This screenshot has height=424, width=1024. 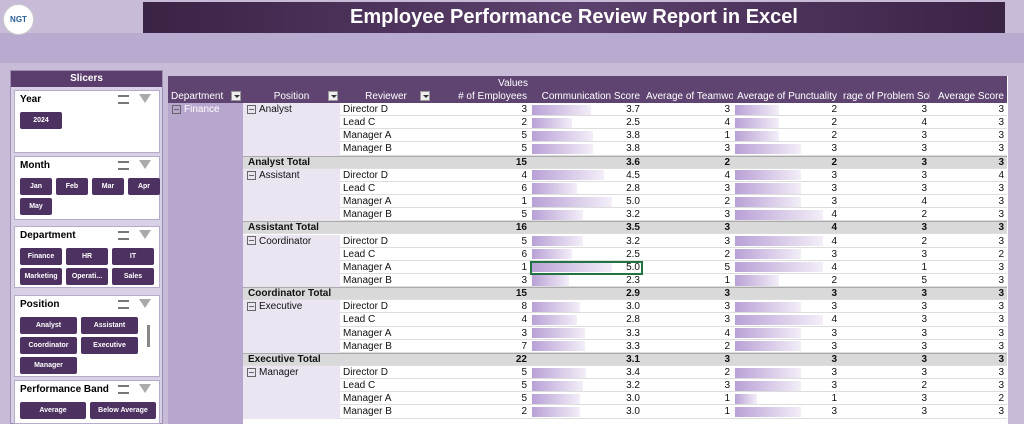 What do you see at coordinates (48, 345) in the screenshot?
I see `slicer-button: Coordinator` at bounding box center [48, 345].